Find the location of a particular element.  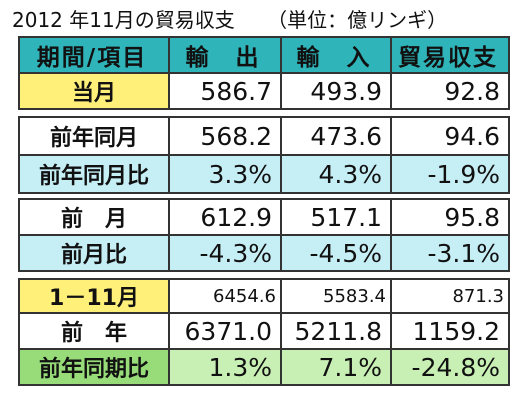

table-cell: 871.3 is located at coordinates (450, 296).